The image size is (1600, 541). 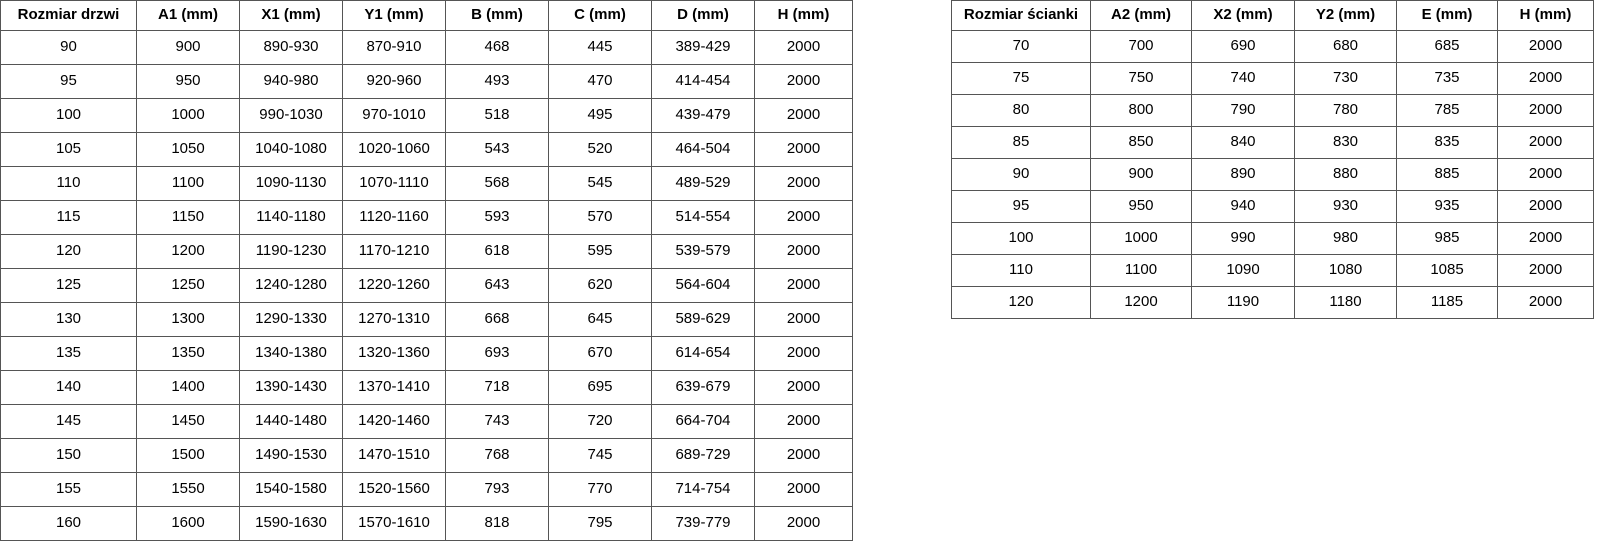 I want to click on table-cell: 780, so click(x=1345, y=110).